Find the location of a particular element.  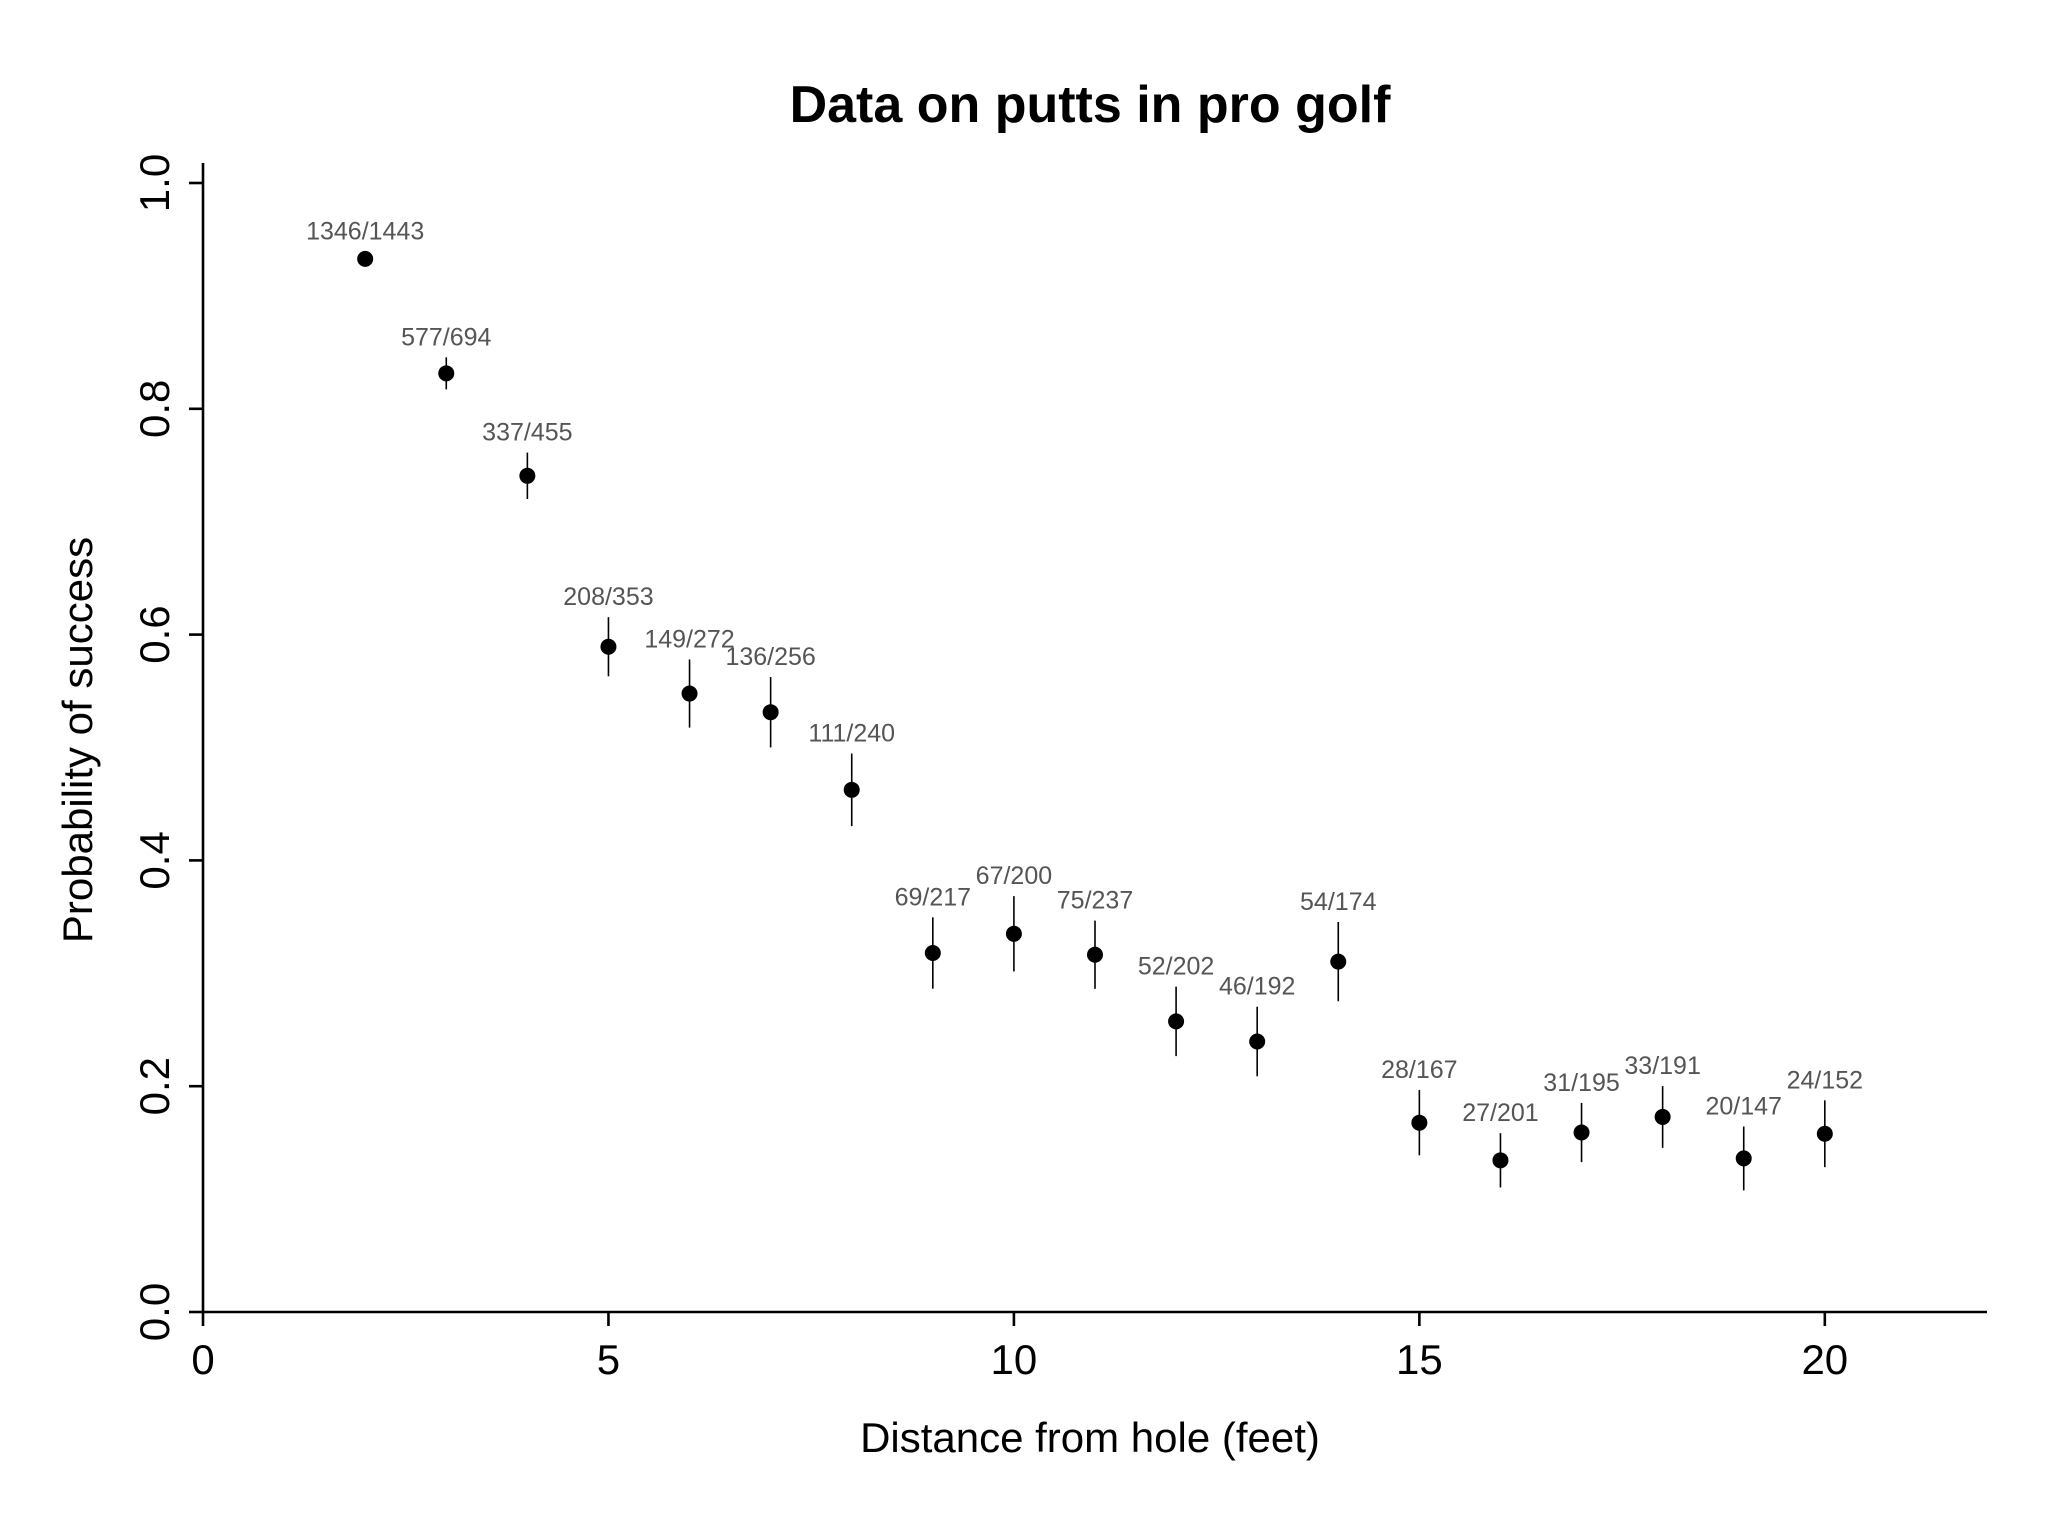

y-tick-label: 0.6 is located at coordinates (154, 634).